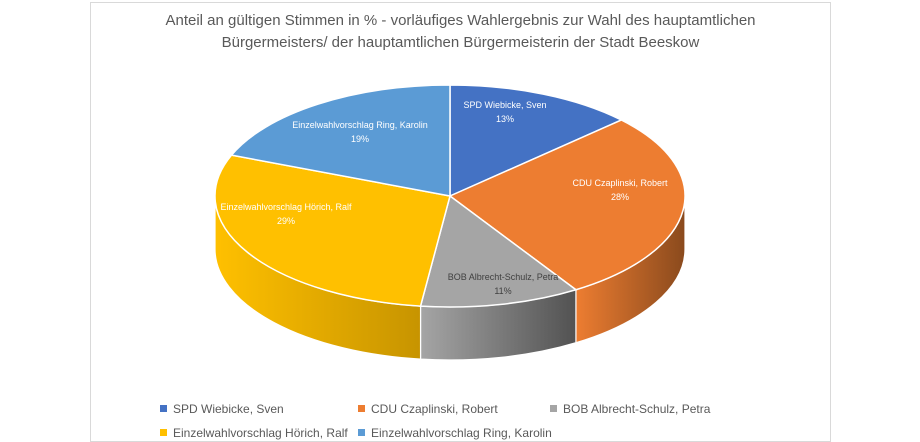 The width and height of the screenshot is (920, 442). I want to click on data-label-name-1: SPD Wiebicke, Sven, so click(504, 105).